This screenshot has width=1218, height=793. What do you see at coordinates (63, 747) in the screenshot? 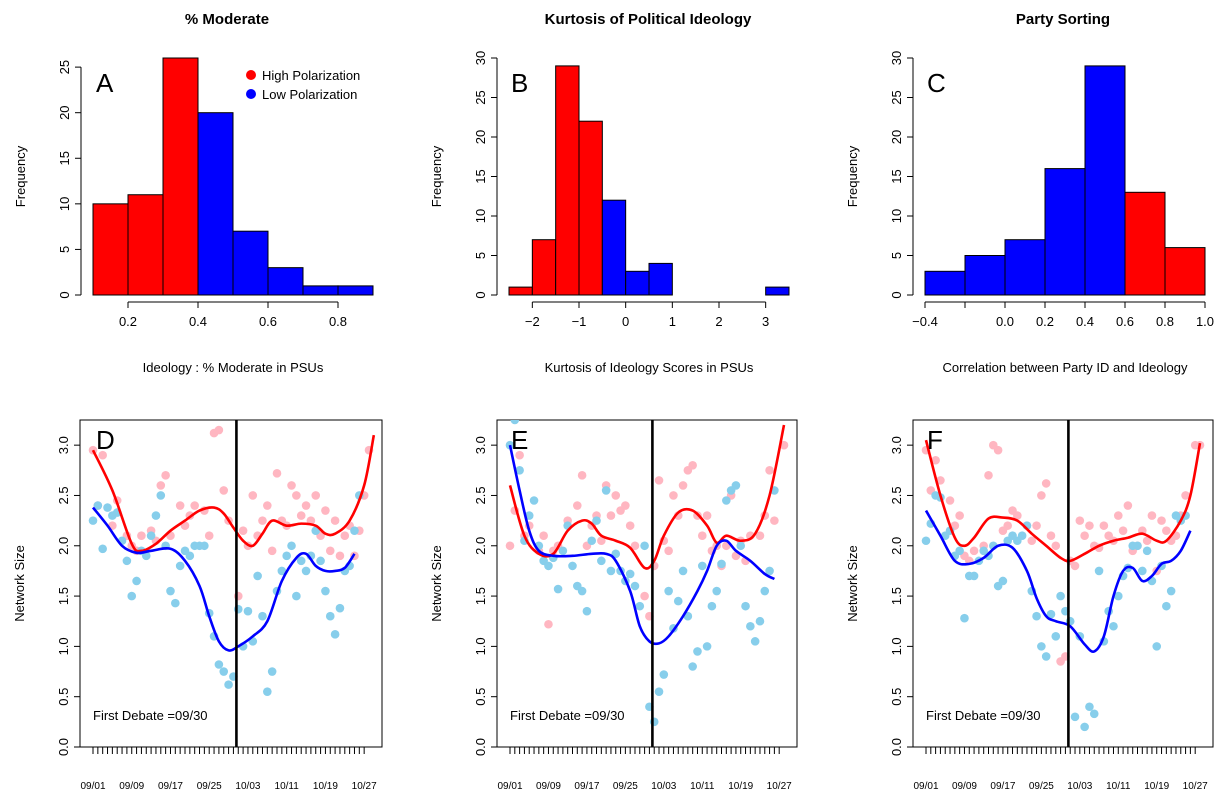
I see `y-tick-label: 0.0` at bounding box center [63, 747].